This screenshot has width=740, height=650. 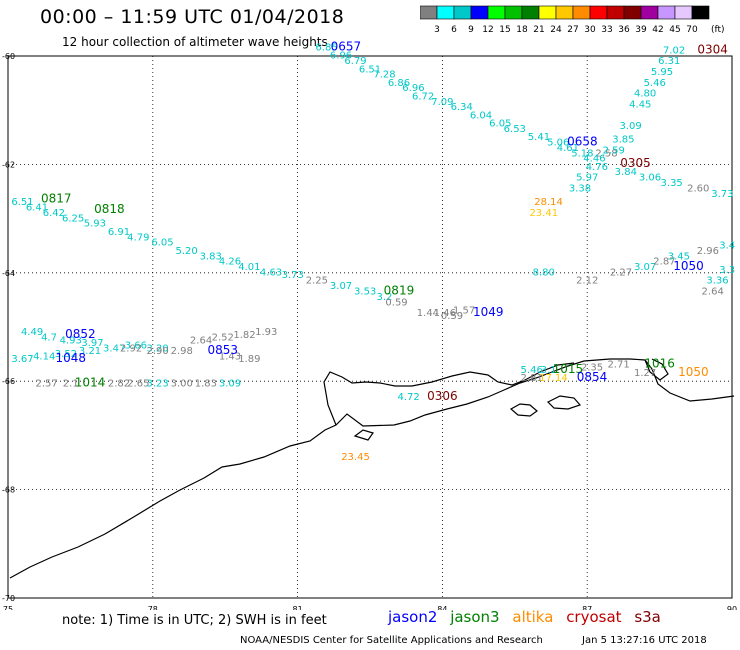 What do you see at coordinates (662, 72) in the screenshot?
I see `wave-height-label: 5.95` at bounding box center [662, 72].